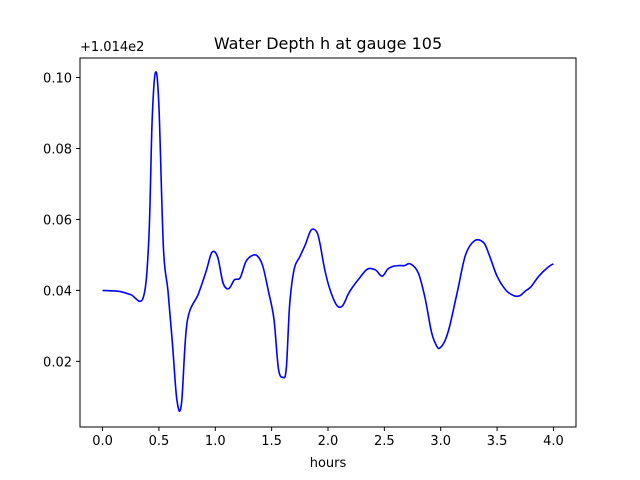 The image size is (640, 480). Describe the element at coordinates (57, 149) in the screenshot. I see `y-tick-label: 0.08` at that location.